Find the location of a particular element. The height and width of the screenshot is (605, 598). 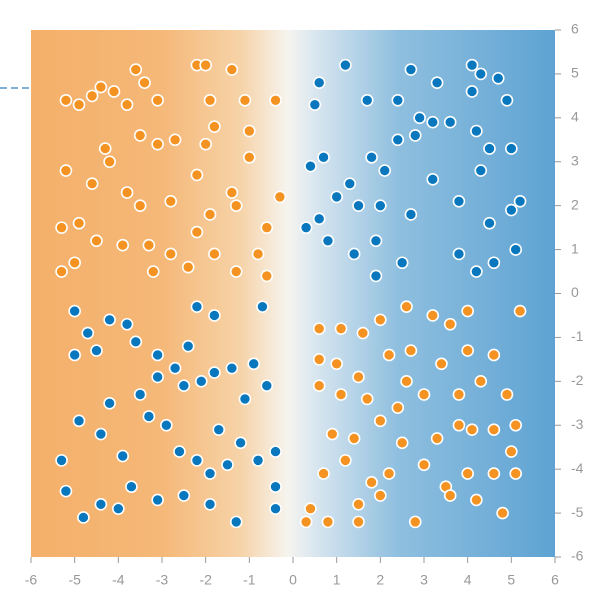

y-tick-label: 1 is located at coordinates (575, 248).